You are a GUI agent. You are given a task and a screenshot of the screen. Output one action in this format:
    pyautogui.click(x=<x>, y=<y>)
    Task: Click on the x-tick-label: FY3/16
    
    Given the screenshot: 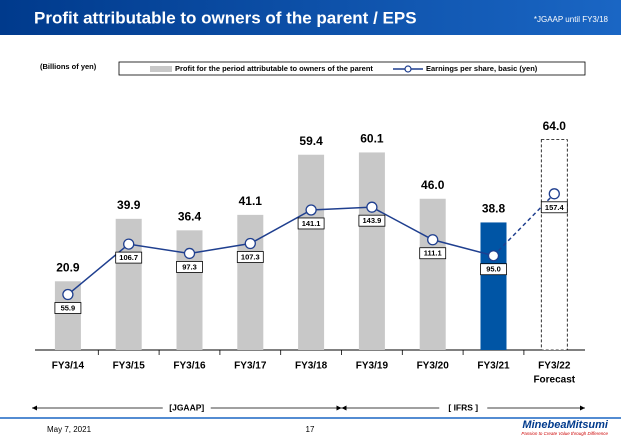 What is the action you would take?
    pyautogui.click(x=189, y=366)
    